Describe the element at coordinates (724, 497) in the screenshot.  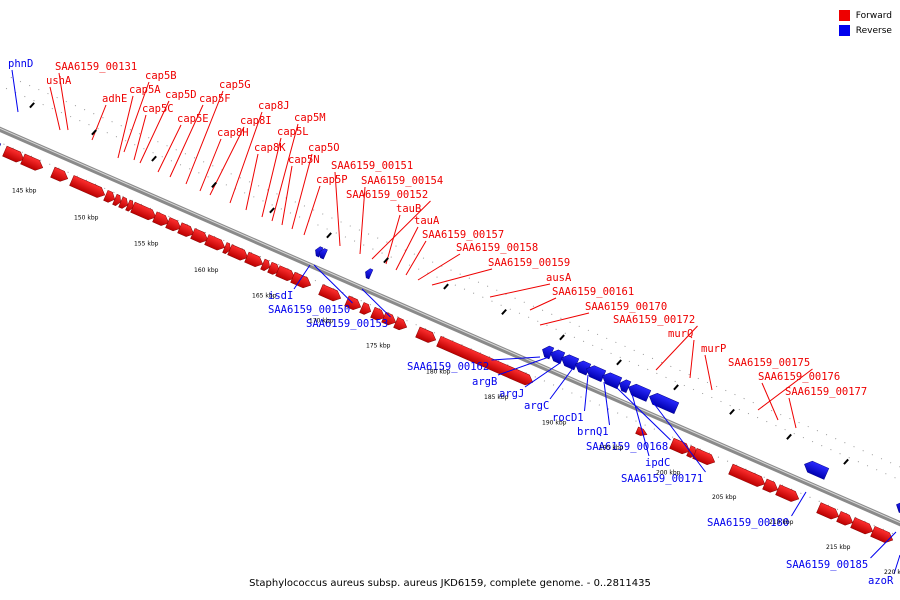
I see `scale-tick-label-205: 205 kbp` at that location.